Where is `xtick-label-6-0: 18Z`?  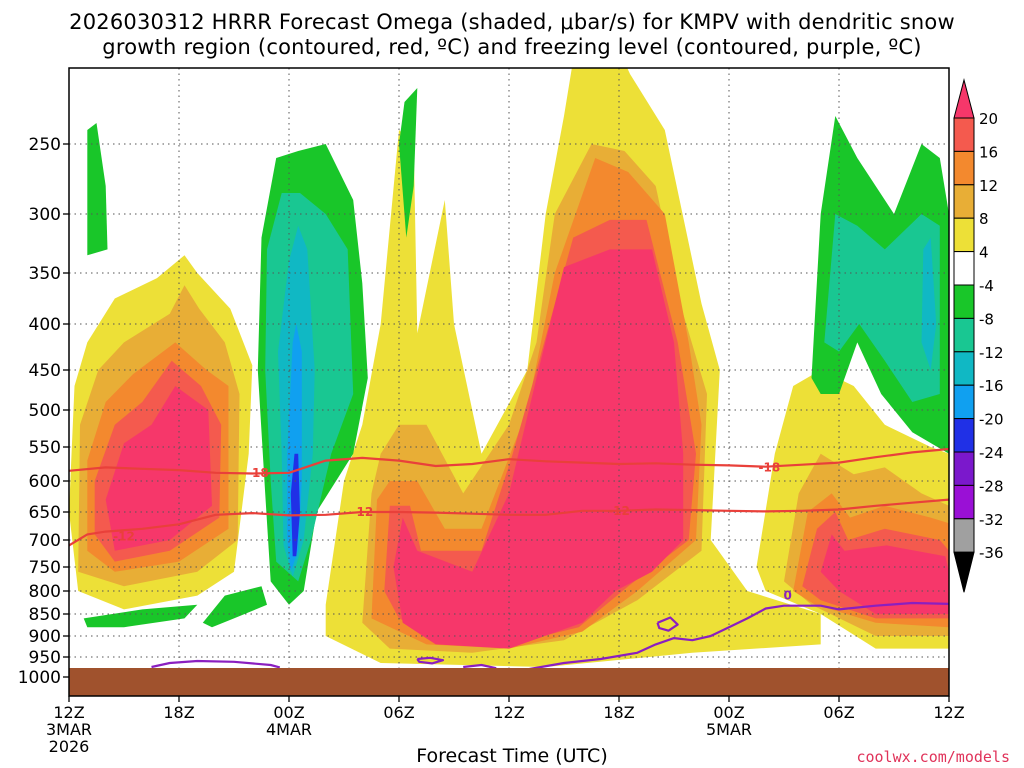 xtick-label-6-0: 18Z is located at coordinates (178, 712).